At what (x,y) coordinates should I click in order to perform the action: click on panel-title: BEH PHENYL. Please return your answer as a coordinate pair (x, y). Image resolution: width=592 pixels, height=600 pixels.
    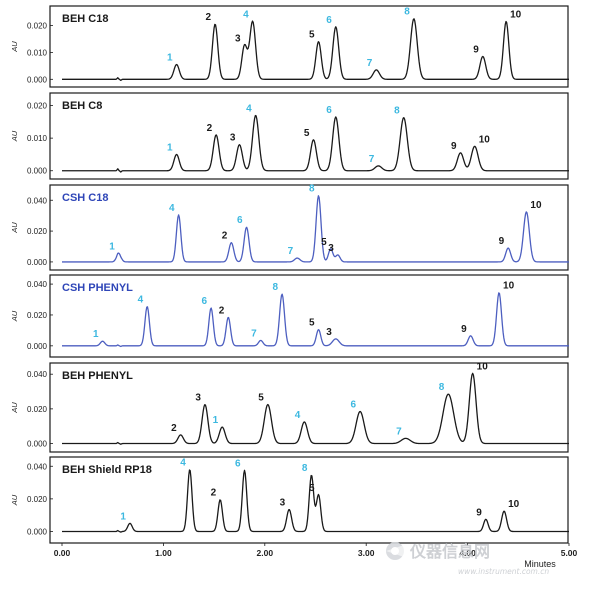
    Looking at the image, I should click on (97, 376).